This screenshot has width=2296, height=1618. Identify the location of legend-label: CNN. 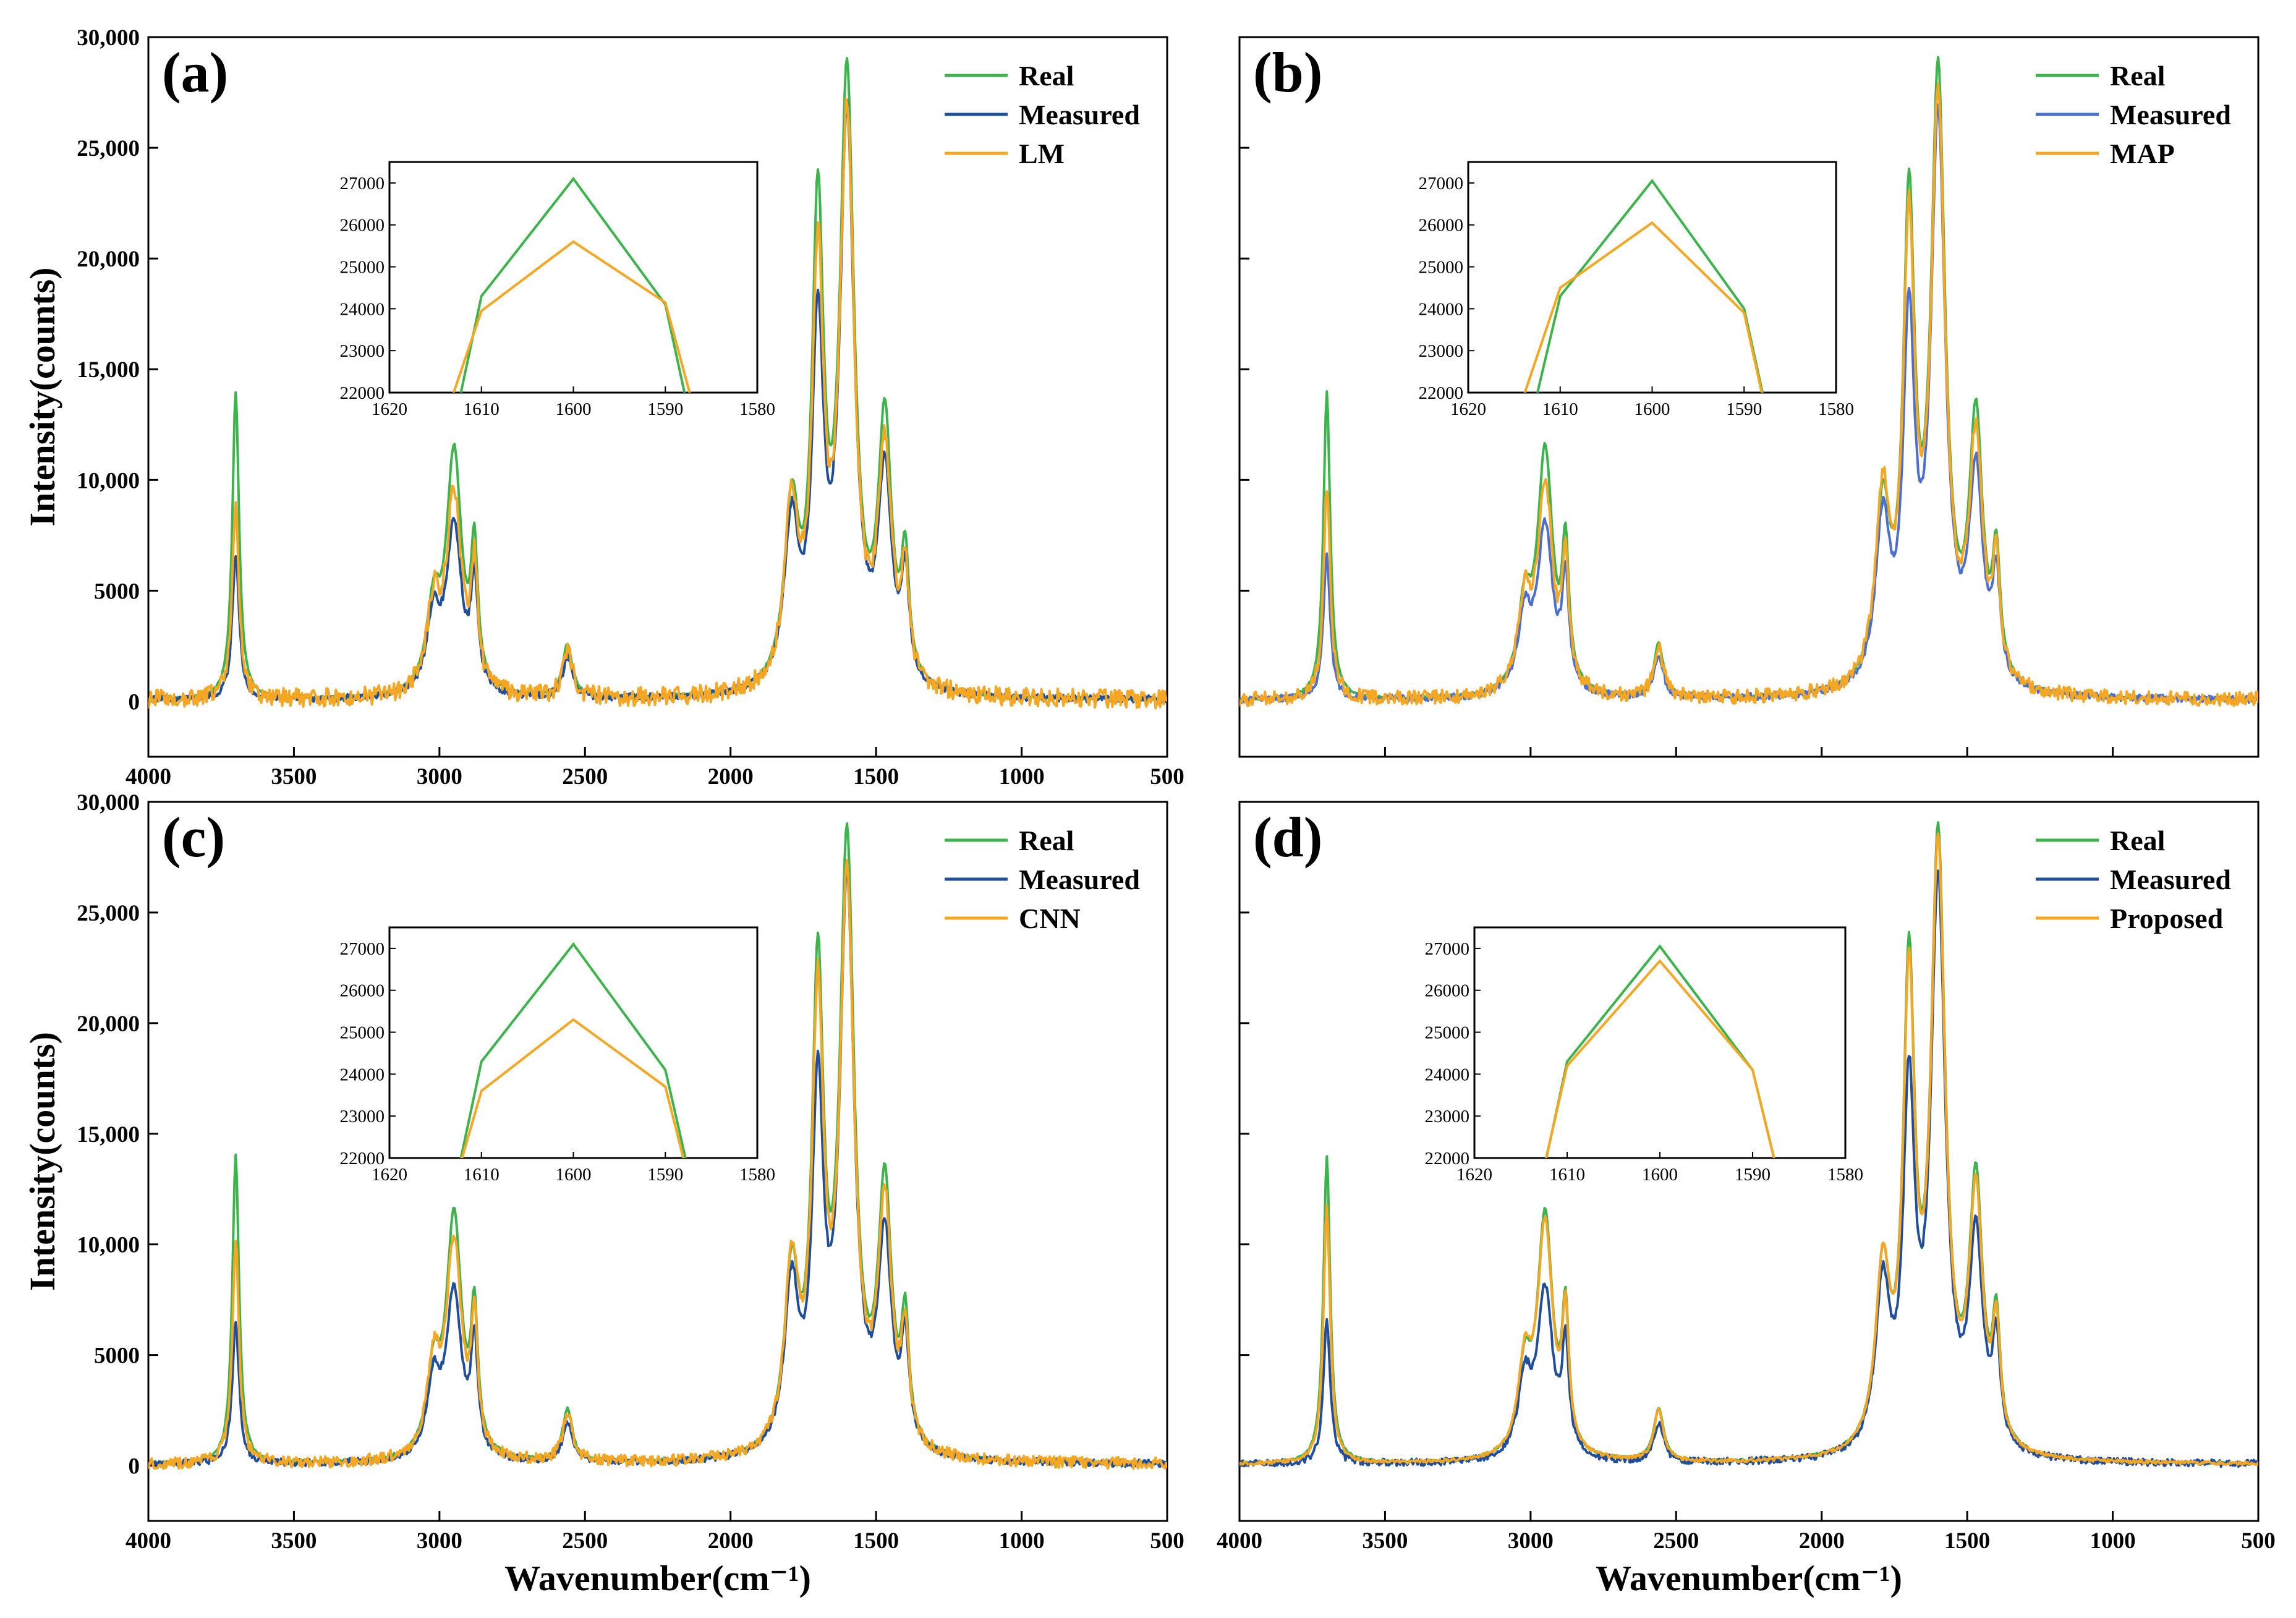
(1050, 918).